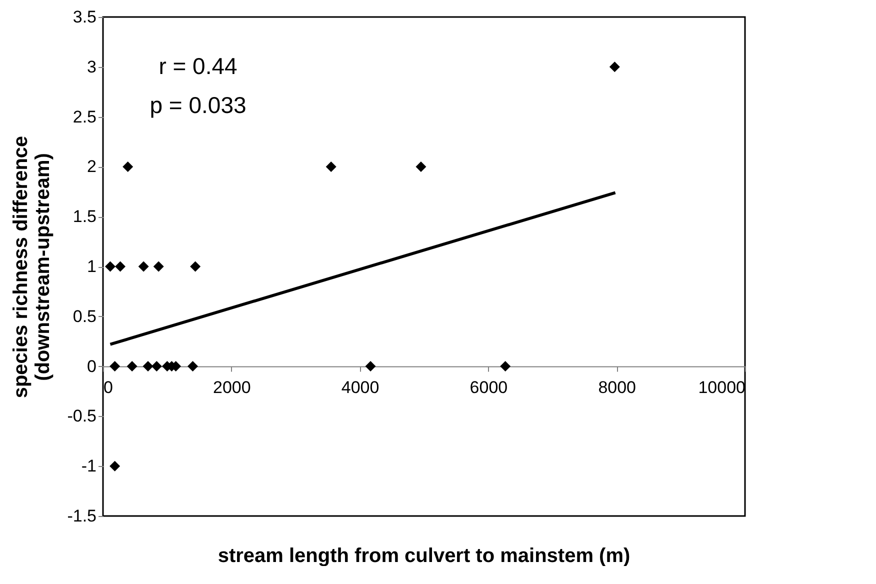 Image resolution: width=876 pixels, height=584 pixels. What do you see at coordinates (81, 416) in the screenshot?
I see `y-tick-label: -0.5` at bounding box center [81, 416].